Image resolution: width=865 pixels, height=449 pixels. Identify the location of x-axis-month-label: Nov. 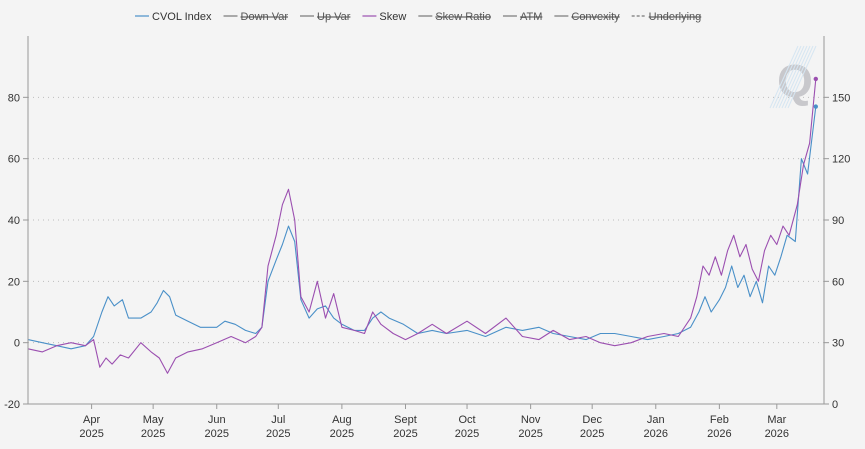
(531, 420).